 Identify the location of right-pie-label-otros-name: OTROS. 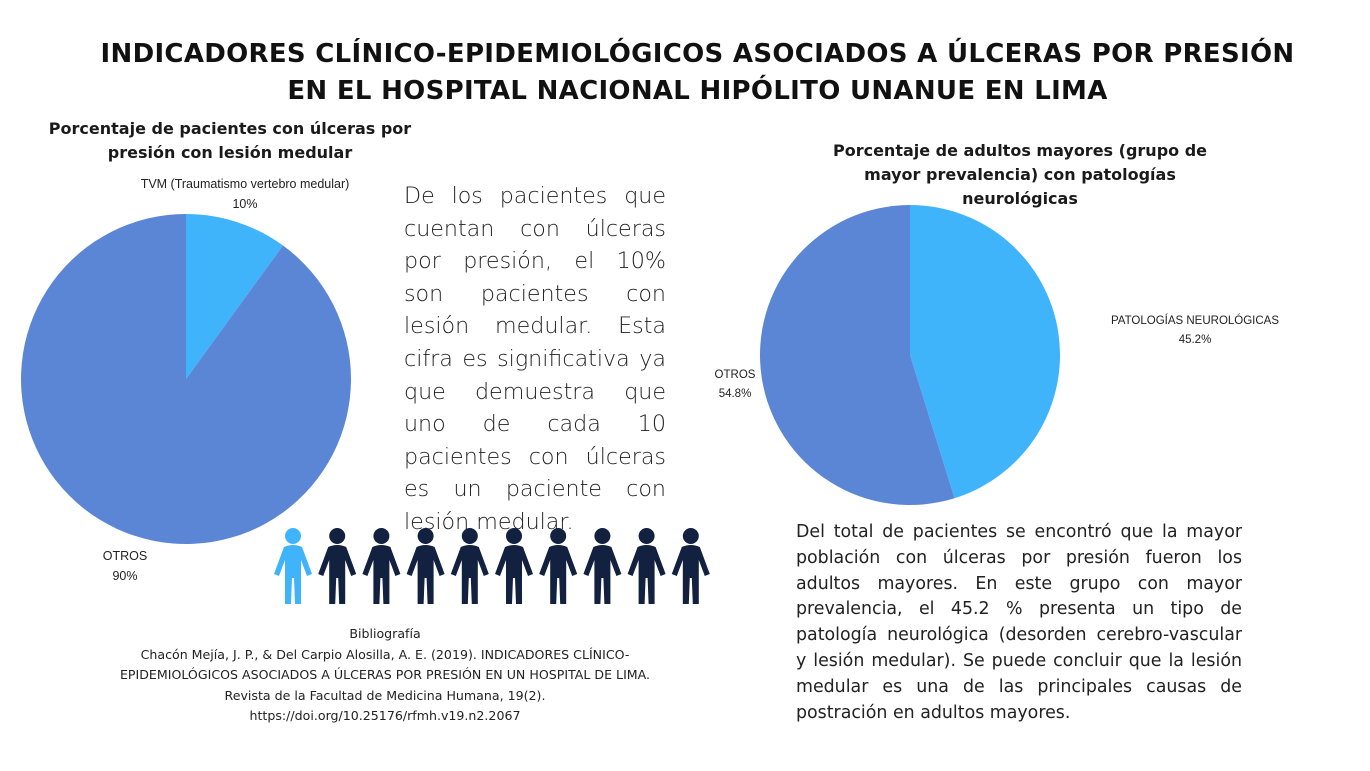
(735, 375).